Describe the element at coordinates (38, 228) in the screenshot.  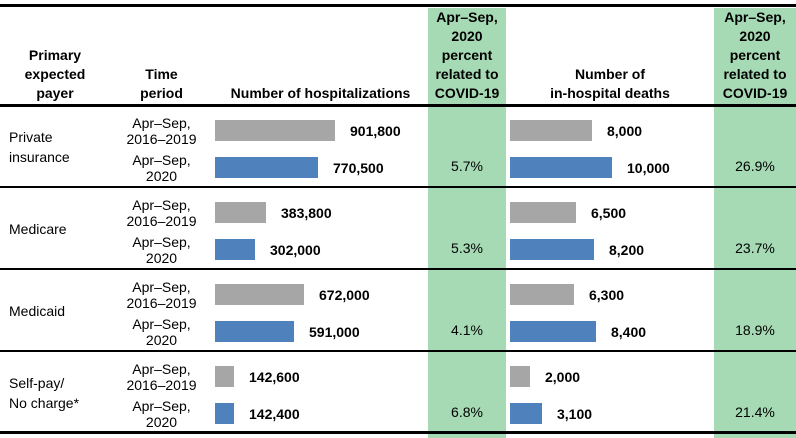
I see `payer-label: Medicare` at that location.